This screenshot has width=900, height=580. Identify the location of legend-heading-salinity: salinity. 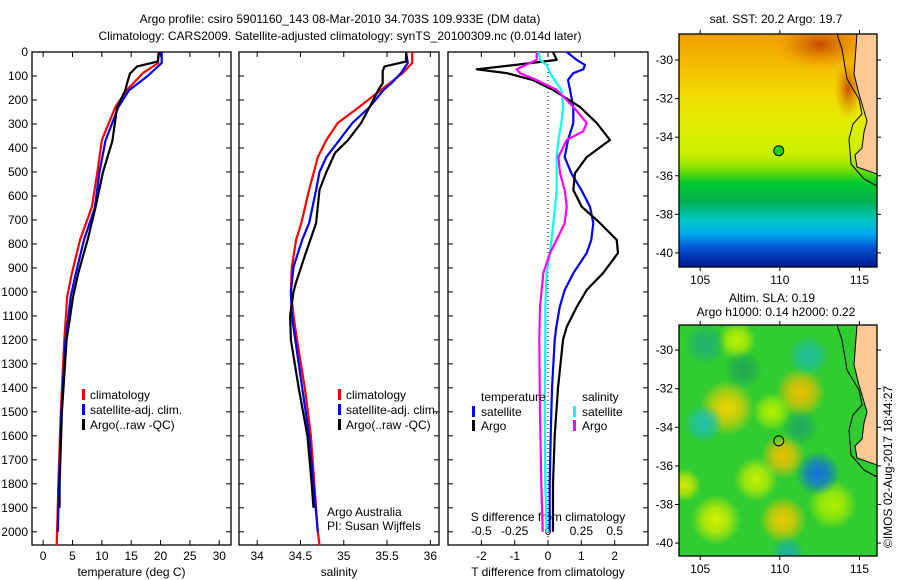
(600, 397).